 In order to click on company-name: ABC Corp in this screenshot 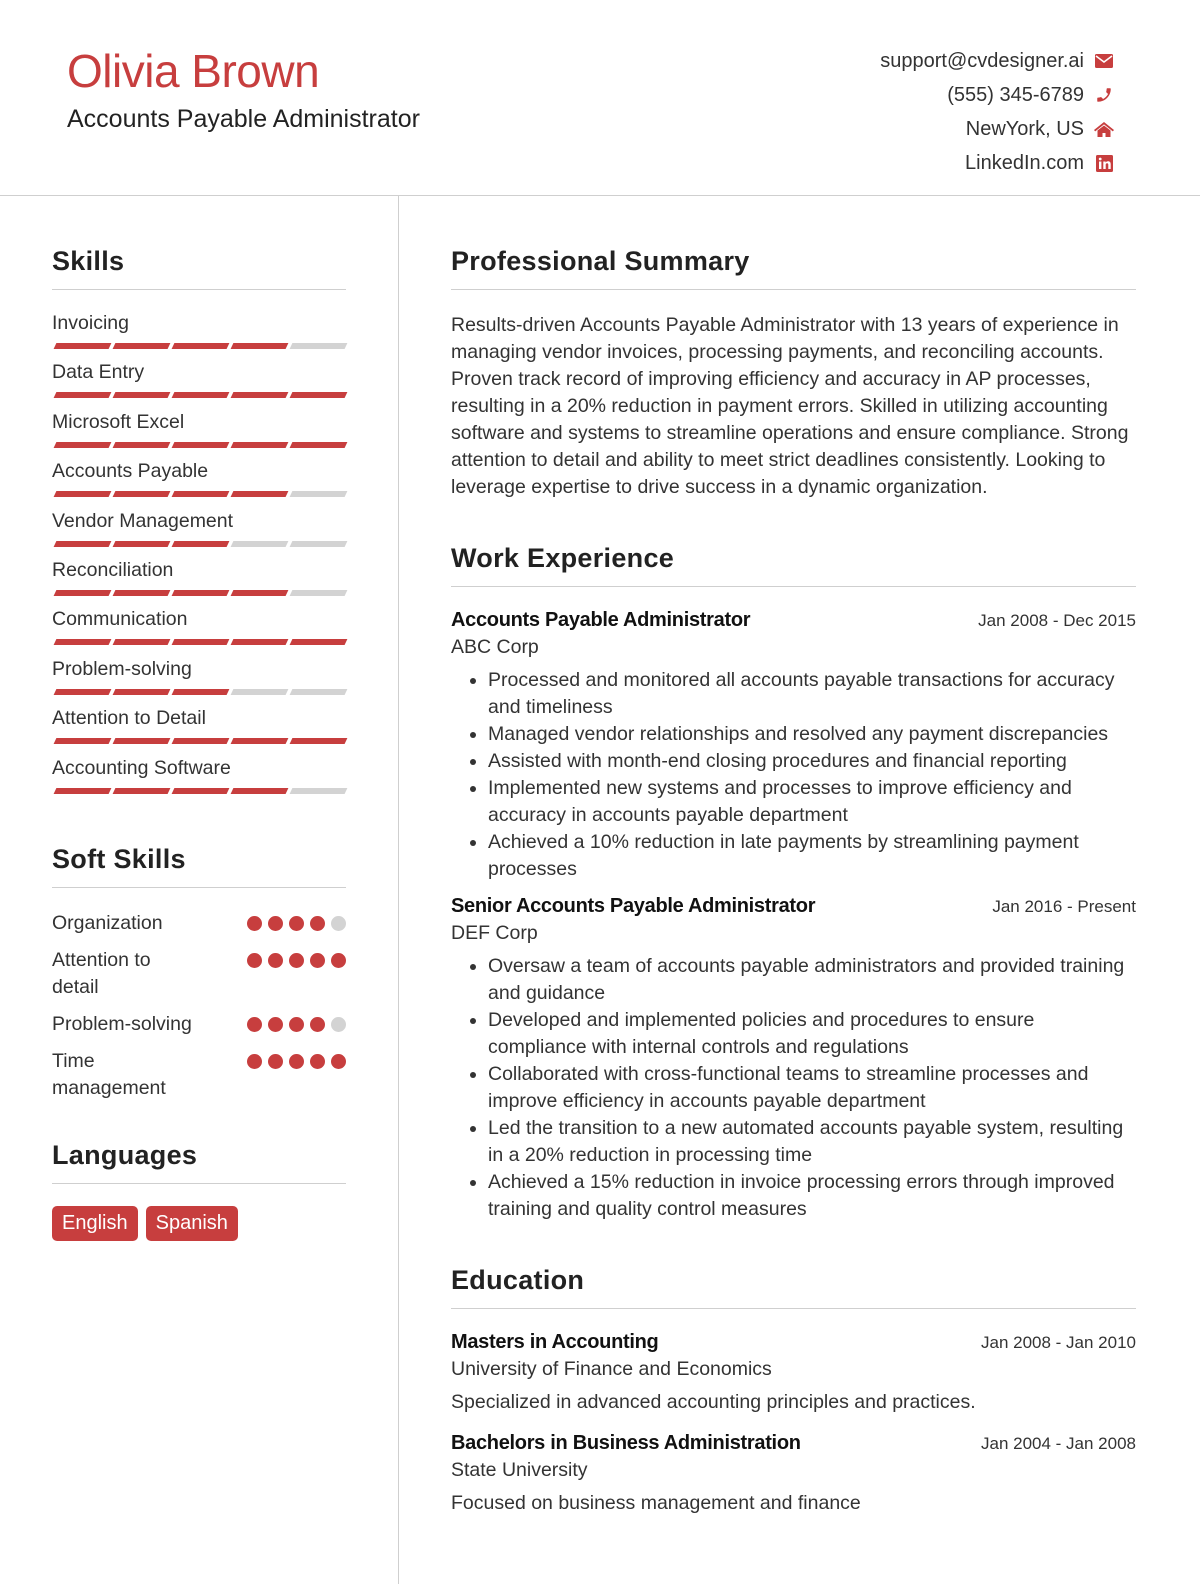, I will do `click(495, 647)`.